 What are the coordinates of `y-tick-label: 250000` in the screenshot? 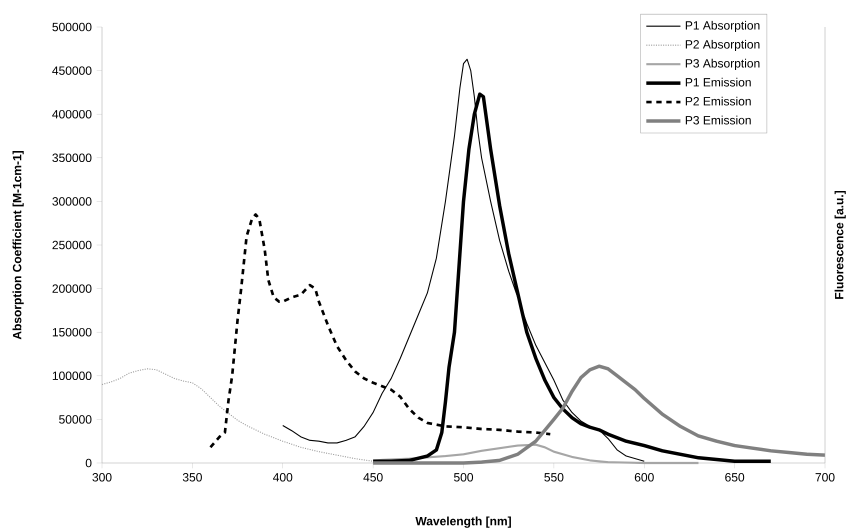 It's located at (72, 245).